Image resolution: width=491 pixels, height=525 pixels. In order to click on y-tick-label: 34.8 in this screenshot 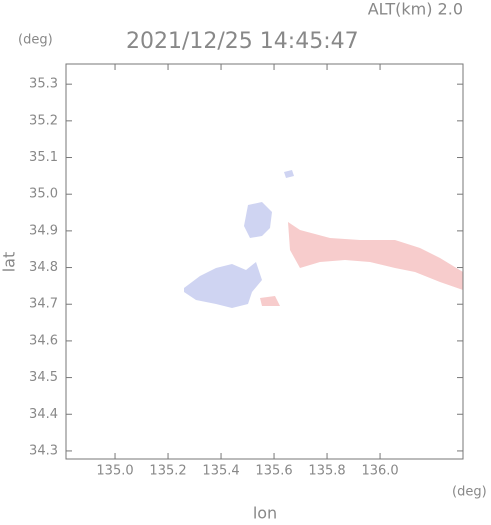, I will do `click(43, 267)`.